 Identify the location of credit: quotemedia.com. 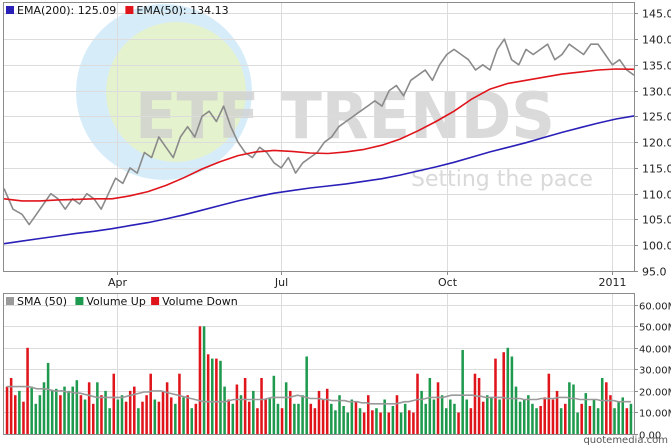
(625, 440).